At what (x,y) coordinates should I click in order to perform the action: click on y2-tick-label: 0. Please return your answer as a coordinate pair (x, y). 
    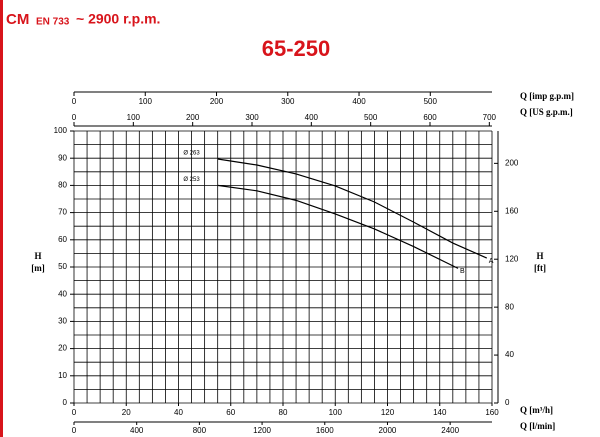
    Looking at the image, I should click on (507, 402).